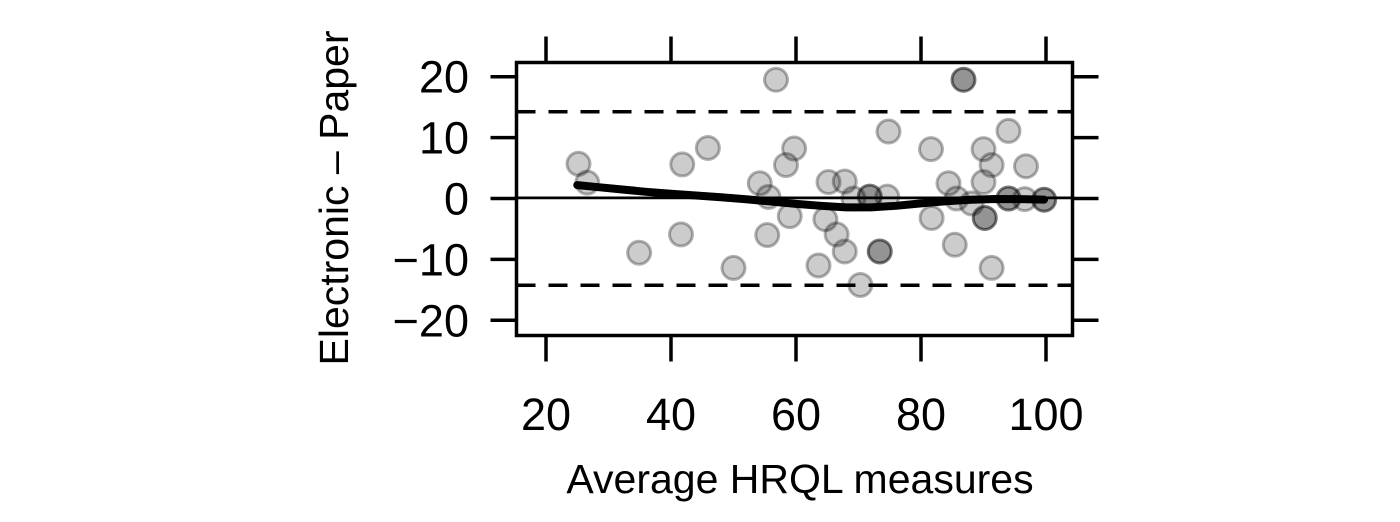 The height and width of the screenshot is (522, 1400). I want to click on y-tick-label: 10, so click(444, 138).